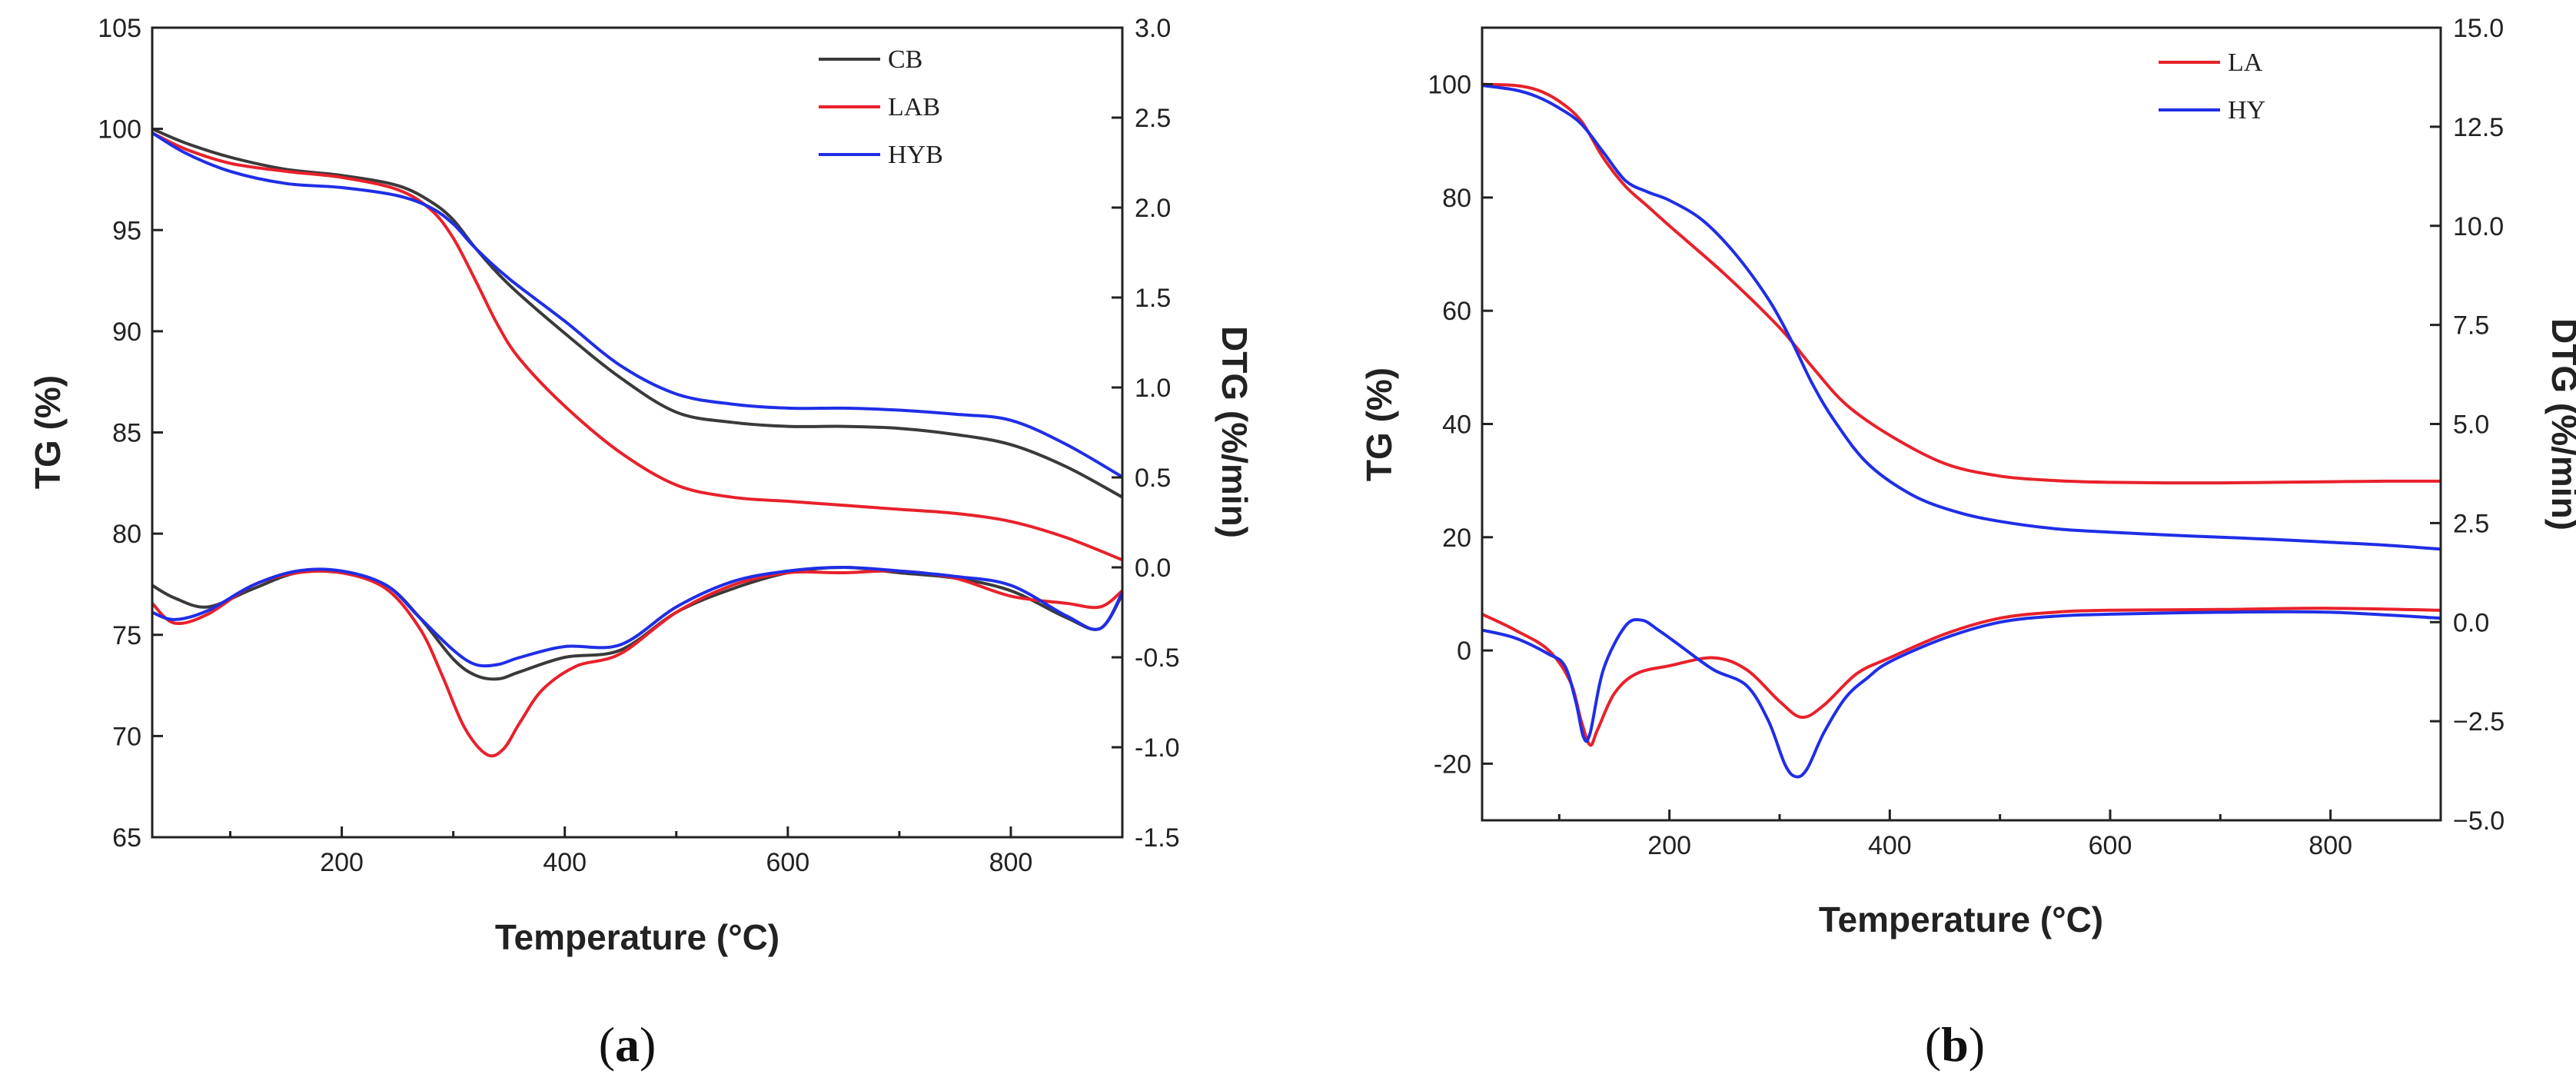 Image resolution: width=2576 pixels, height=1084 pixels. Describe the element at coordinates (627, 1044) in the screenshot. I see `panel-label-a: (a)` at that location.